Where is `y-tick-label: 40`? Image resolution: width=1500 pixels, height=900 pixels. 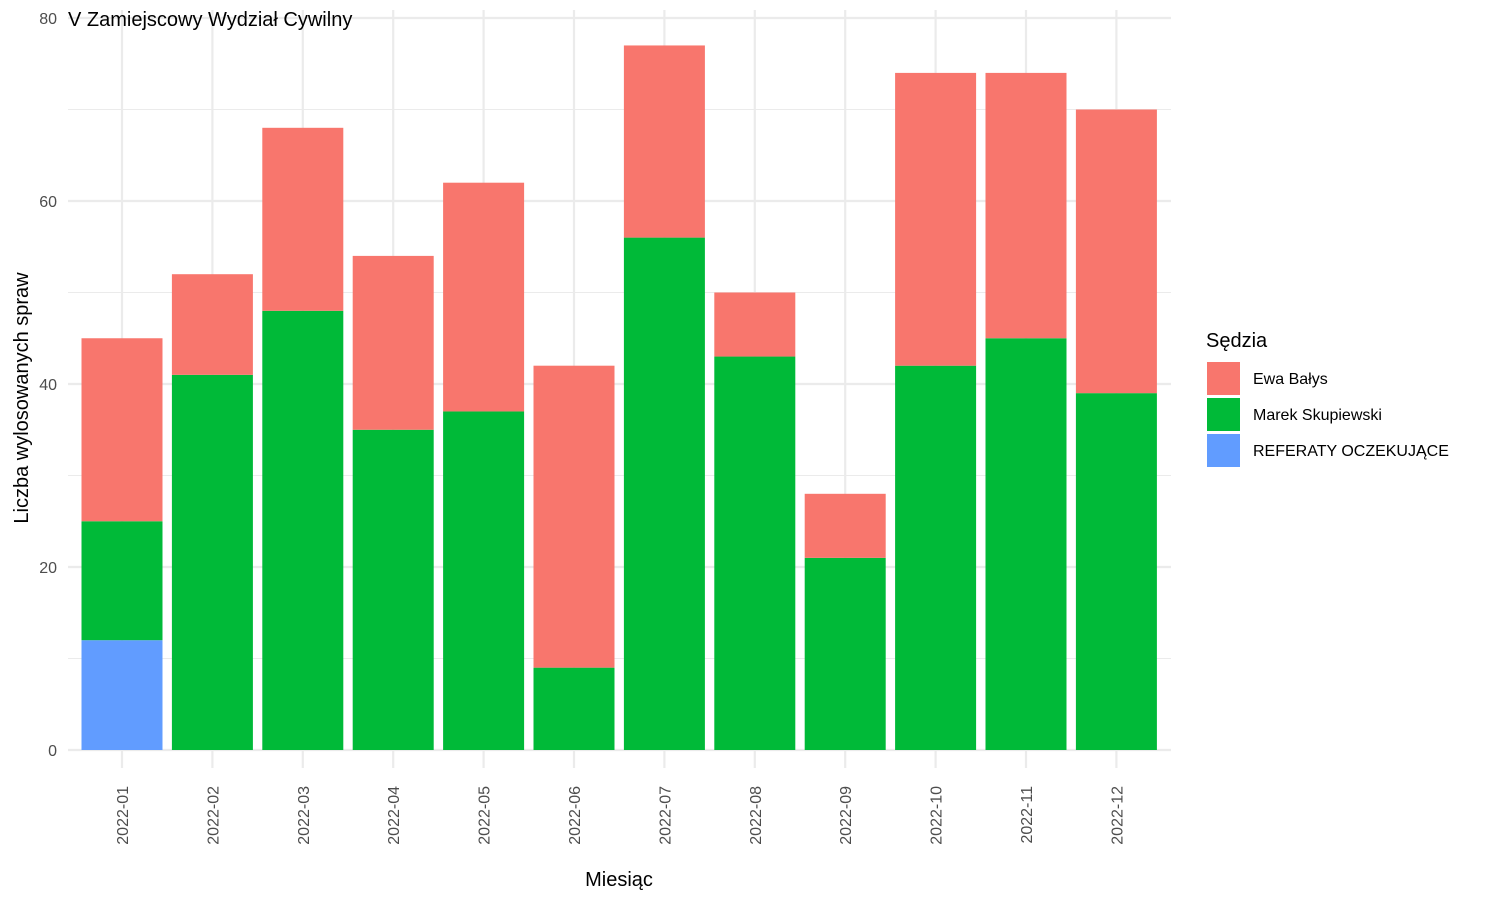
y-tick-label: 40 is located at coordinates (48, 385).